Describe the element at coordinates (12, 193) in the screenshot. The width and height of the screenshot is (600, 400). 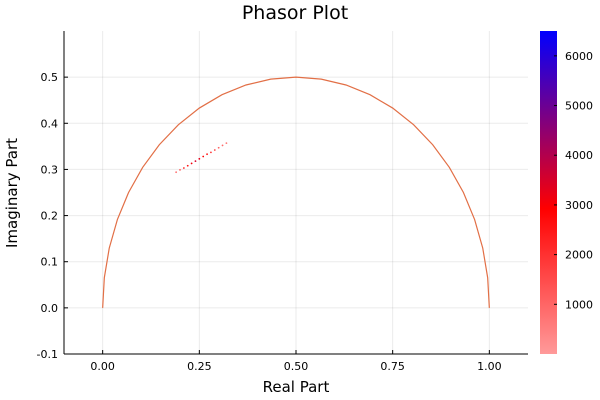
I see `y-axis-label: Imaginary Part` at that location.